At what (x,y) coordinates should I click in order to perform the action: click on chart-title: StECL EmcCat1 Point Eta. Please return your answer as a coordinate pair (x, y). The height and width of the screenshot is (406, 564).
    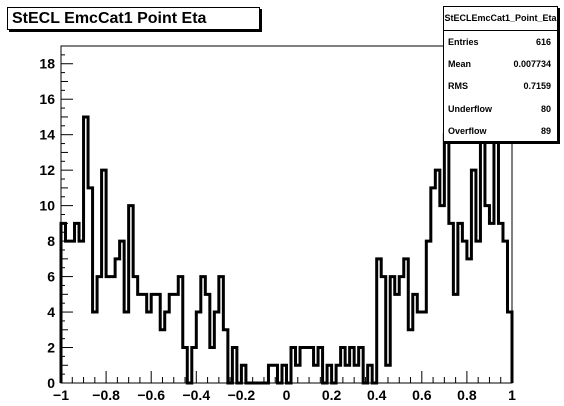
    Looking at the image, I should click on (133, 18).